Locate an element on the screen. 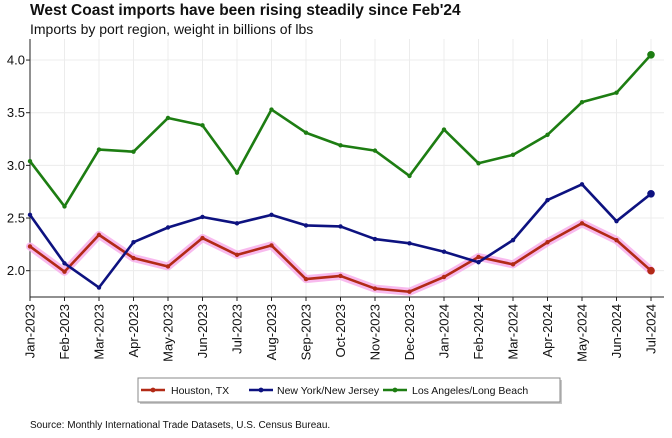 This screenshot has height=438, width=672. x-tick-label: Oct-2023 is located at coordinates (340, 330).